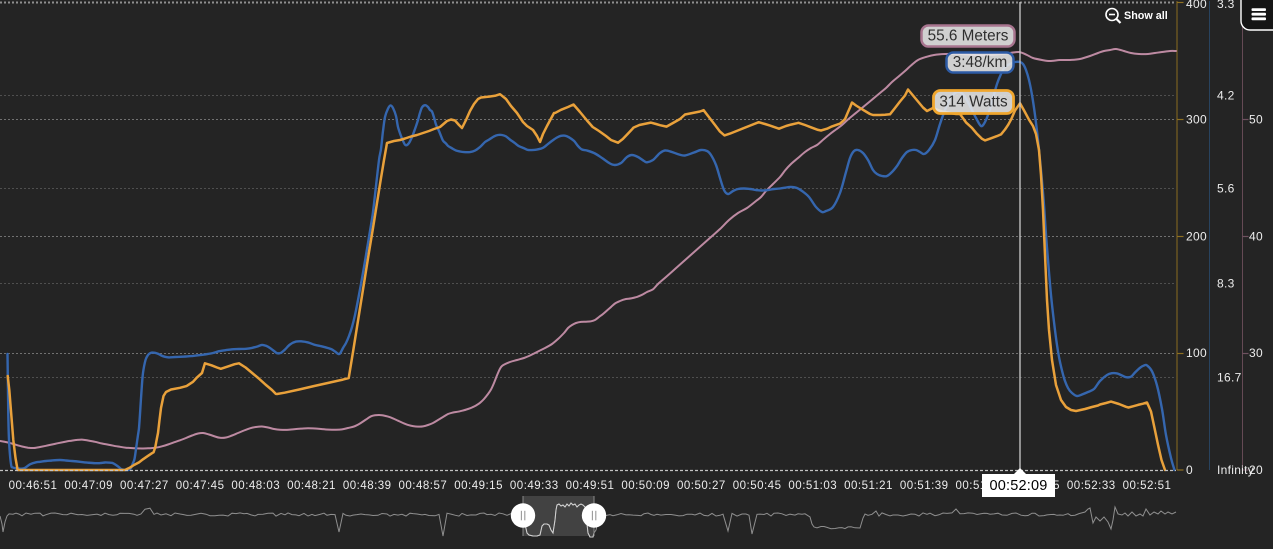 This screenshot has width=1273, height=549. I want to click on svg-text: 00:48:03, so click(255, 486).